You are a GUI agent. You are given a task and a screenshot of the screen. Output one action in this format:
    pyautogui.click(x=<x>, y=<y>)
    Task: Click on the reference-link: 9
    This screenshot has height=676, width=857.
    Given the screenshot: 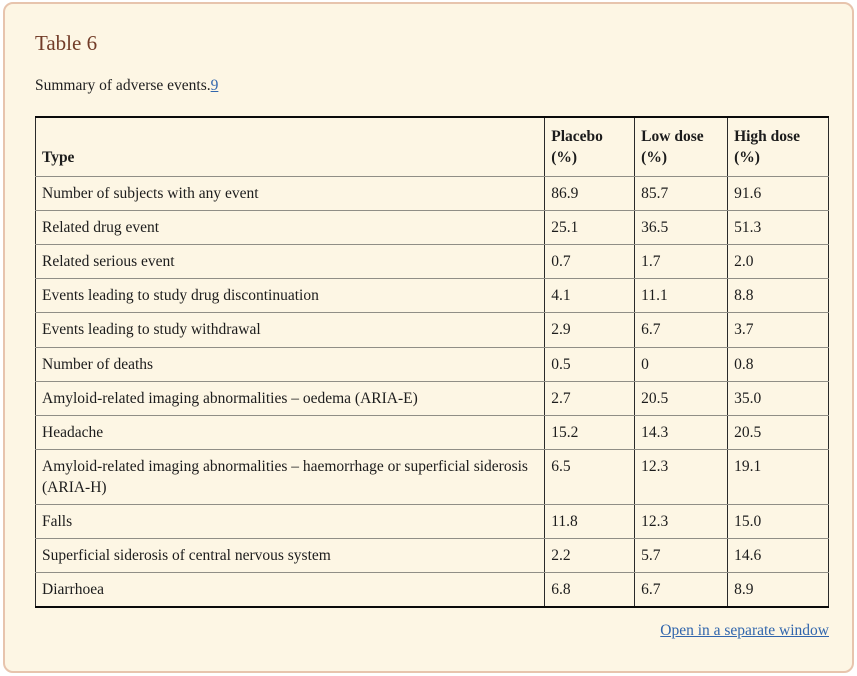 What is the action you would take?
    pyautogui.click(x=214, y=85)
    